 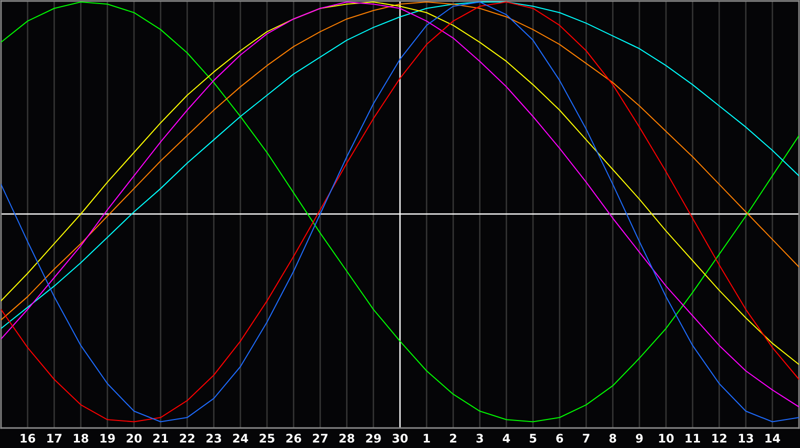 What do you see at coordinates (373, 438) in the screenshot?
I see `x-tick-label: 29` at bounding box center [373, 438].